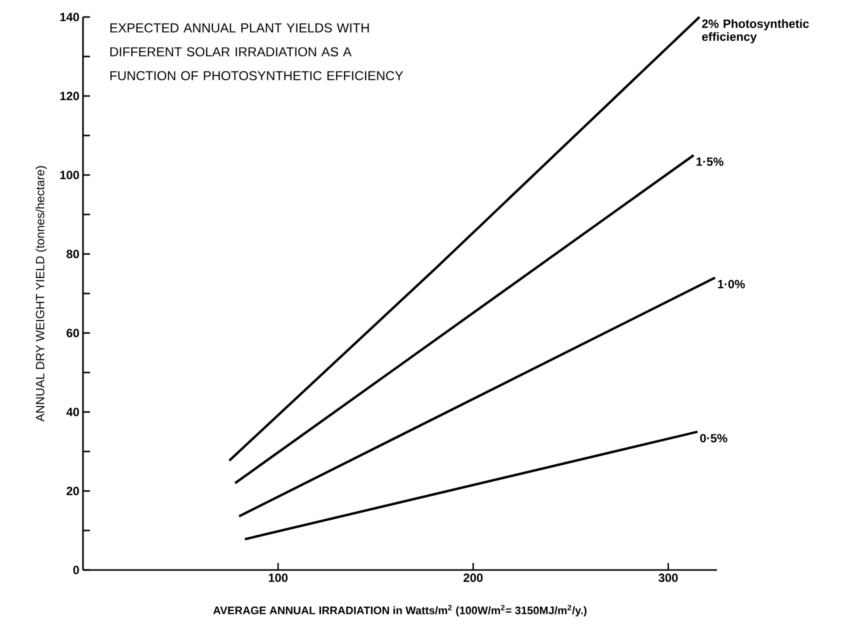  Describe the element at coordinates (473, 578) in the screenshot. I see `x-tick-label: 200` at that location.